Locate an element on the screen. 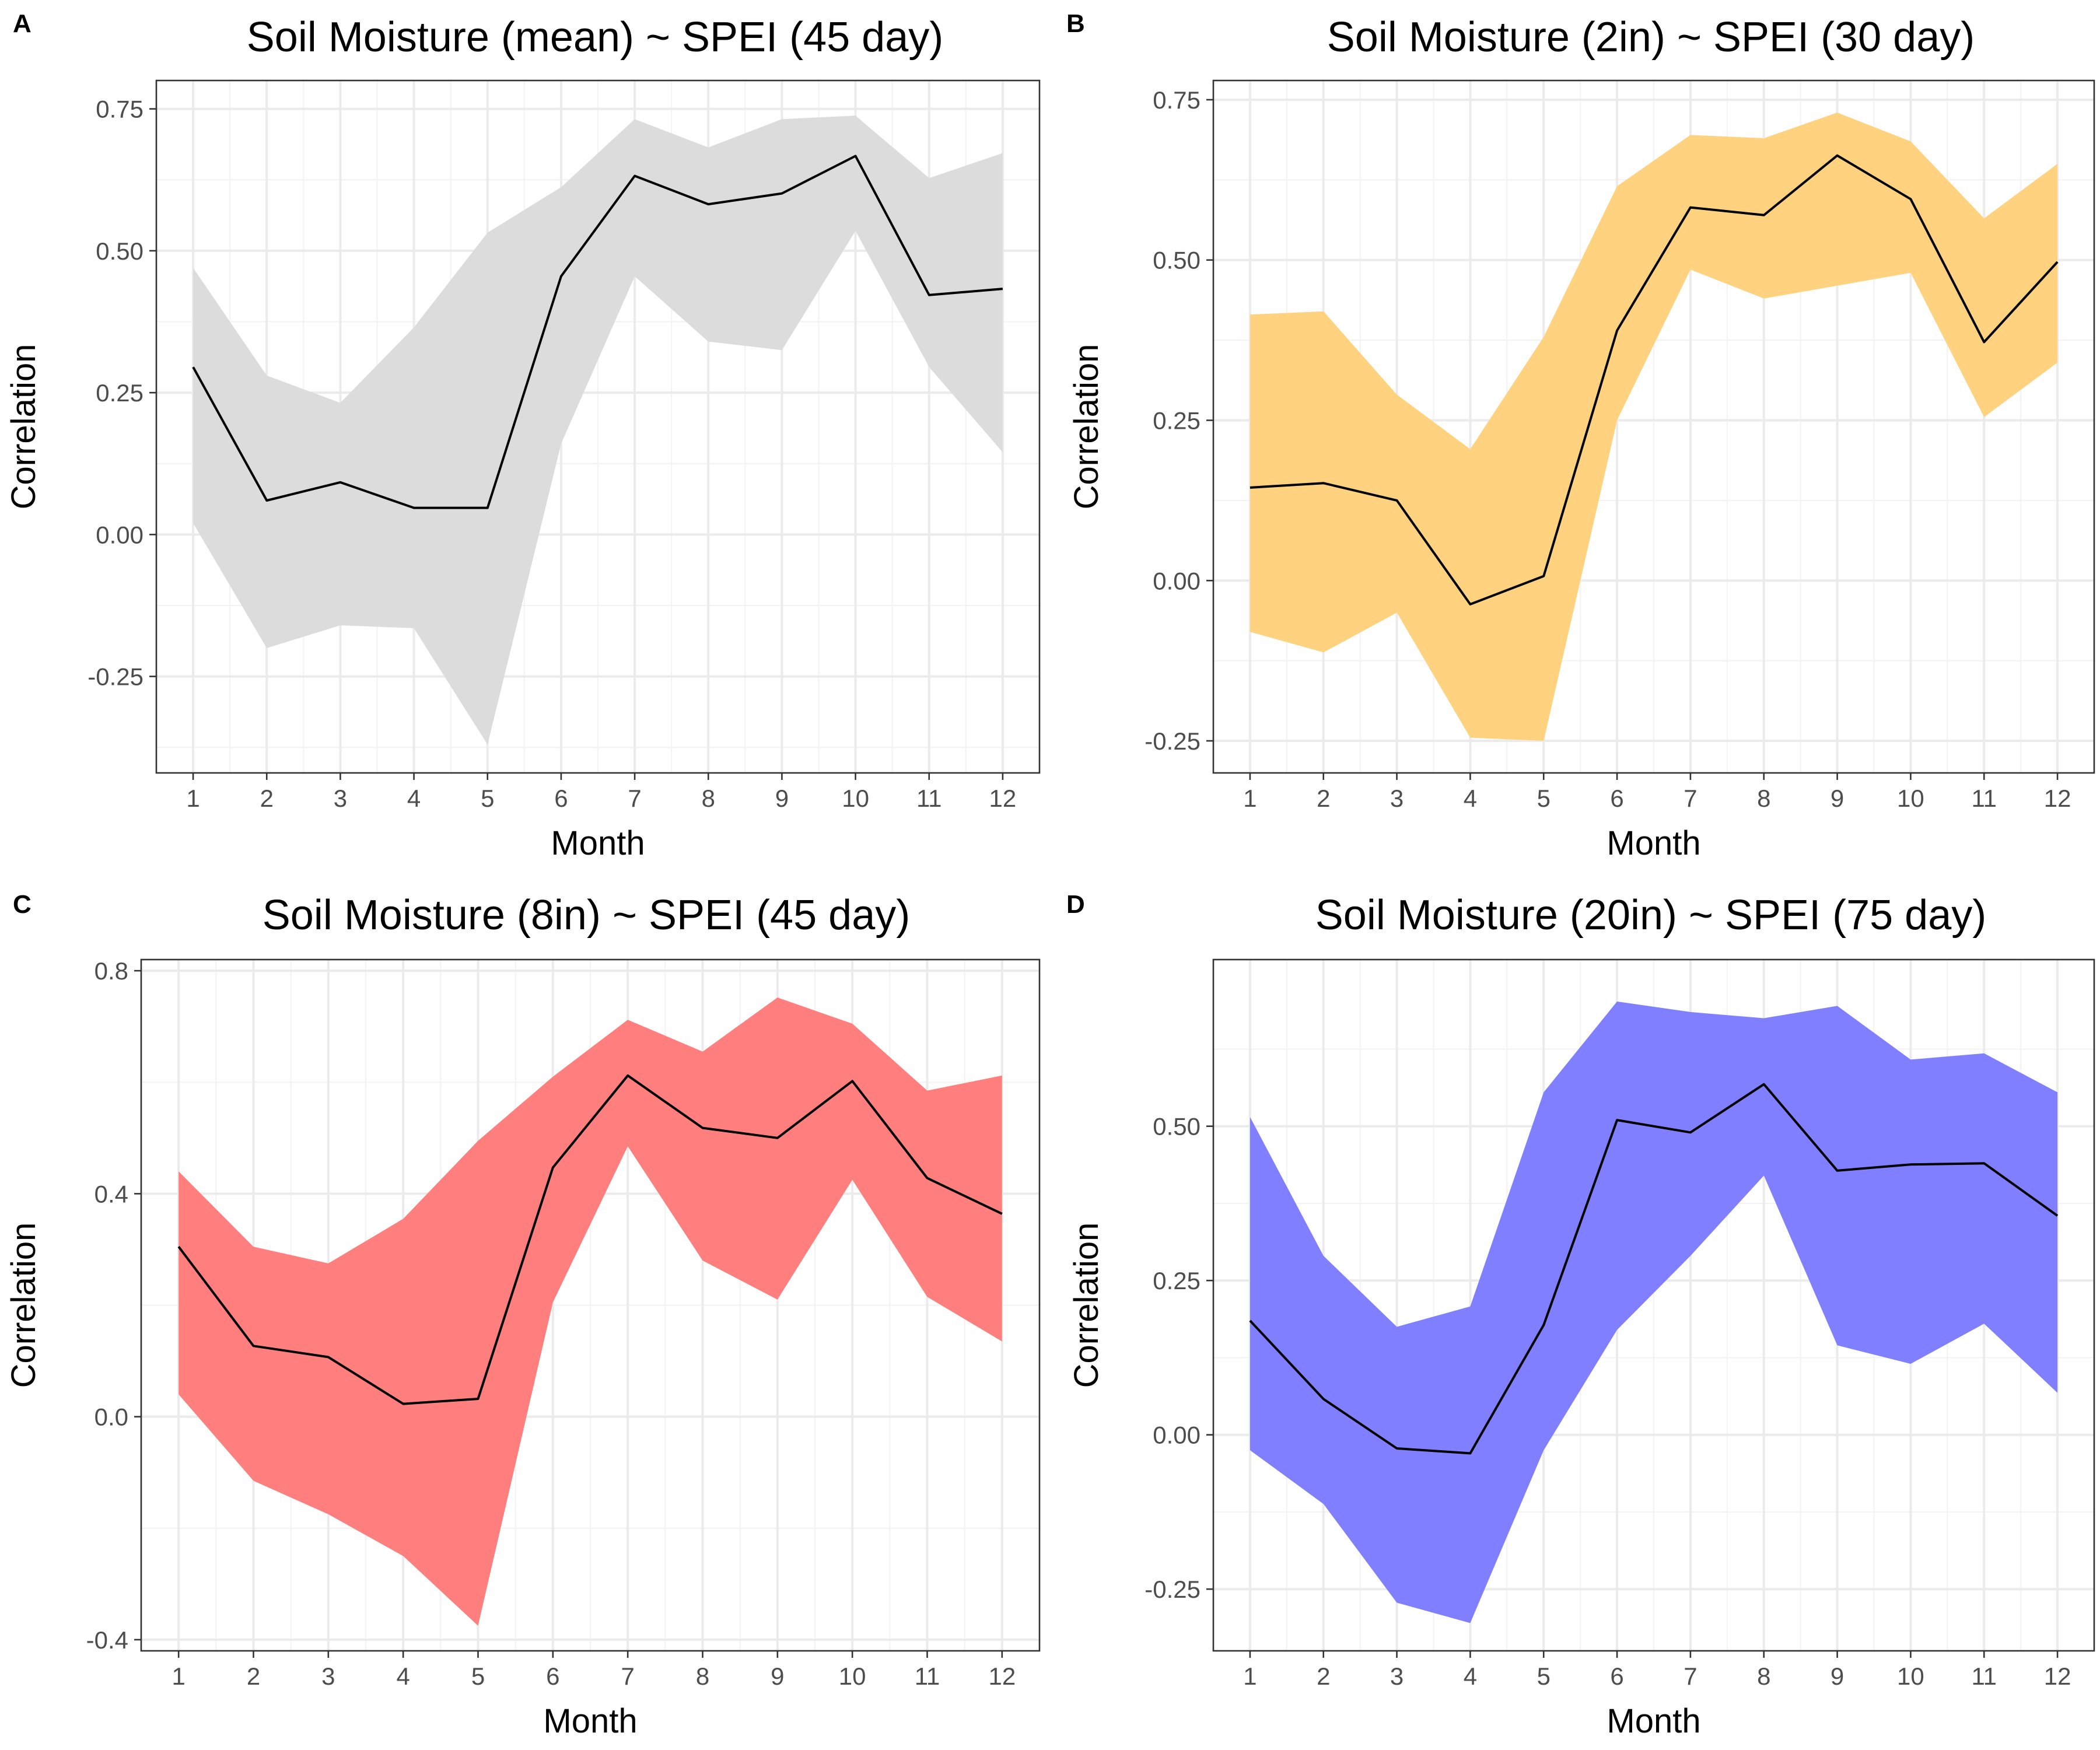 The image size is (2100, 1750). panel-tag: C is located at coordinates (22, 904).